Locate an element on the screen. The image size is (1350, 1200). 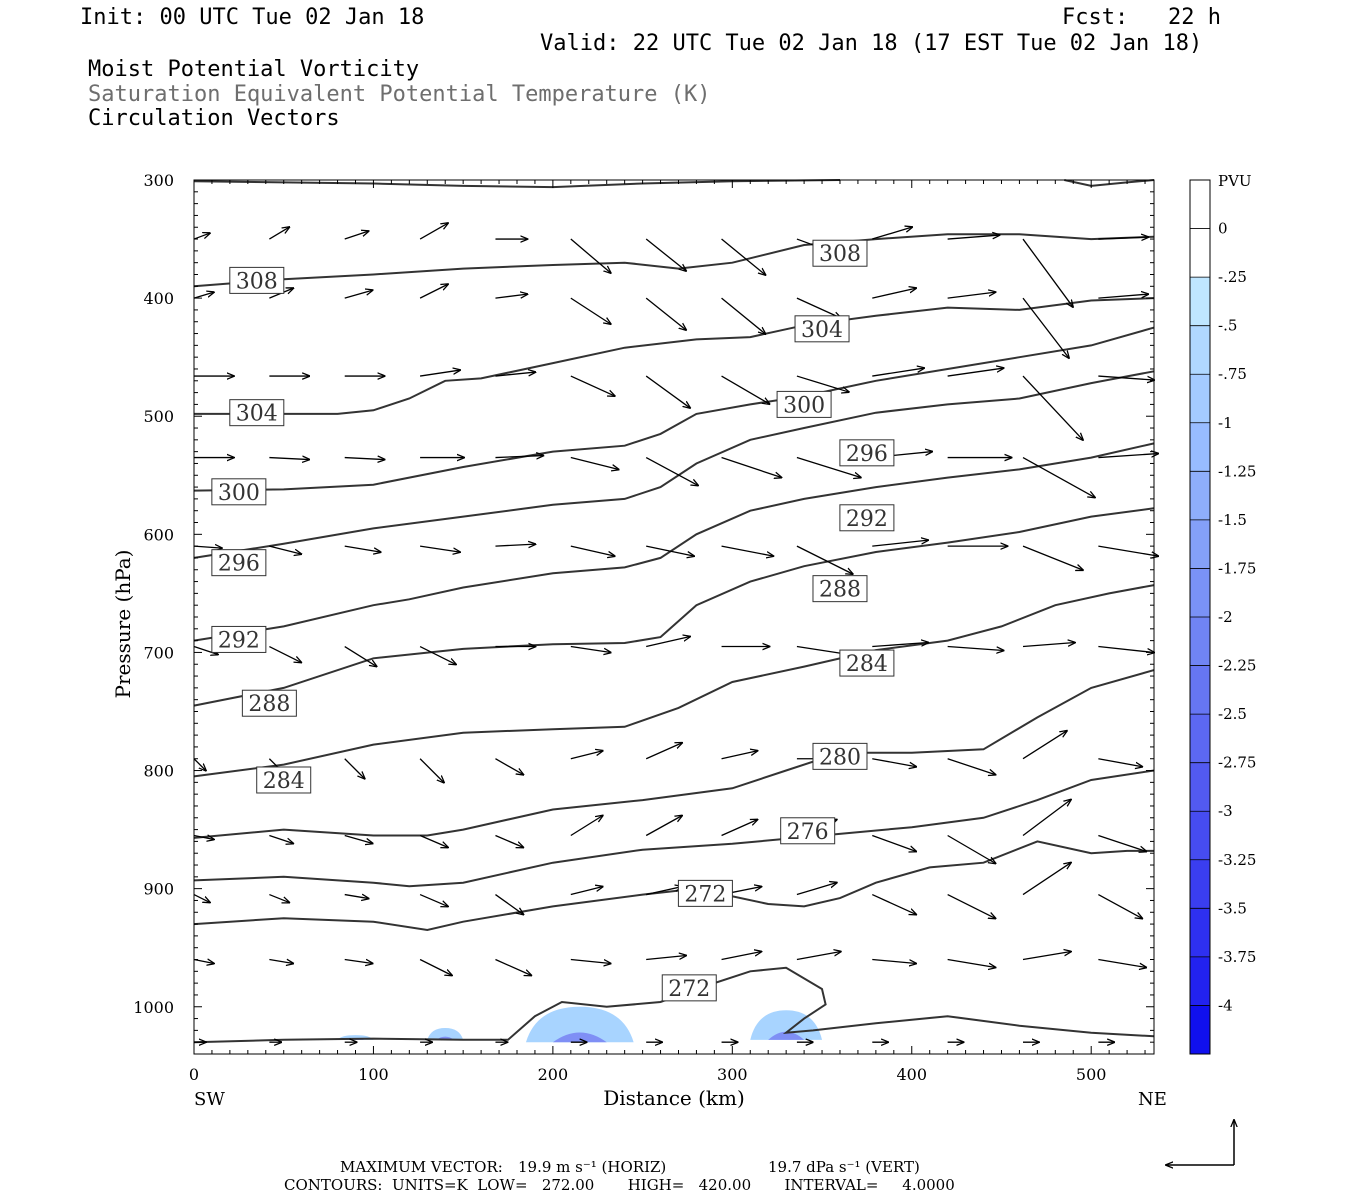
contour-label: 308 is located at coordinates (840, 254).